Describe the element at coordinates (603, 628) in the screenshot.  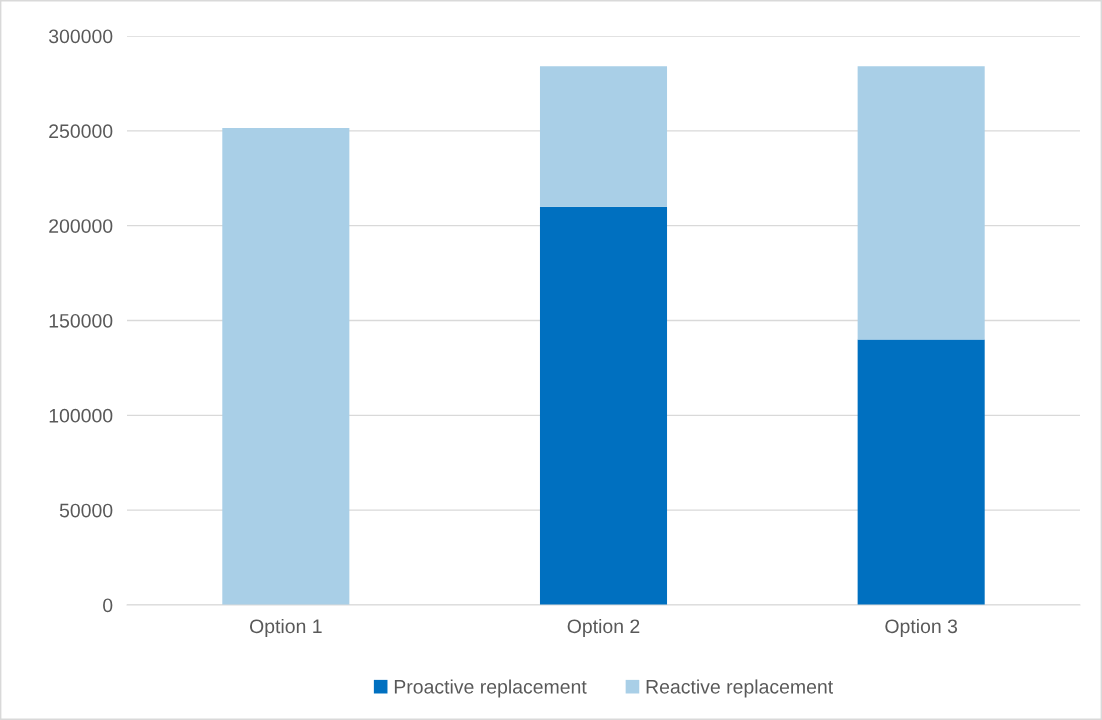
I see `x-tick-label: Option 2` at that location.